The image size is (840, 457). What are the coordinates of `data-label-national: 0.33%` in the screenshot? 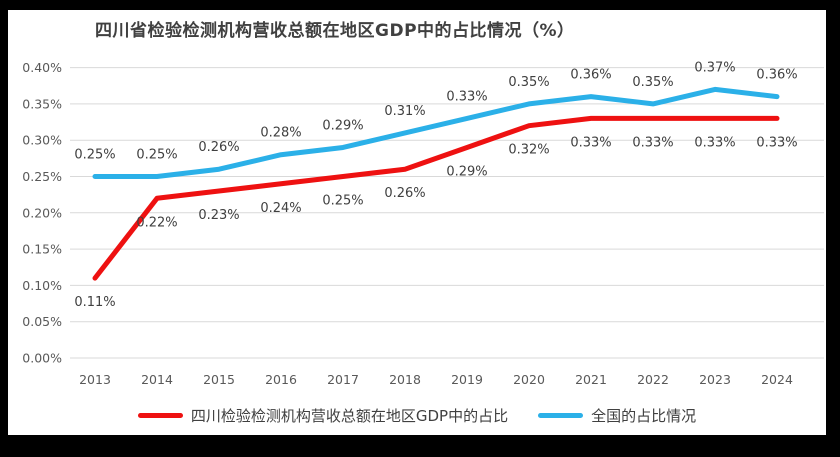 It's located at (466, 96).